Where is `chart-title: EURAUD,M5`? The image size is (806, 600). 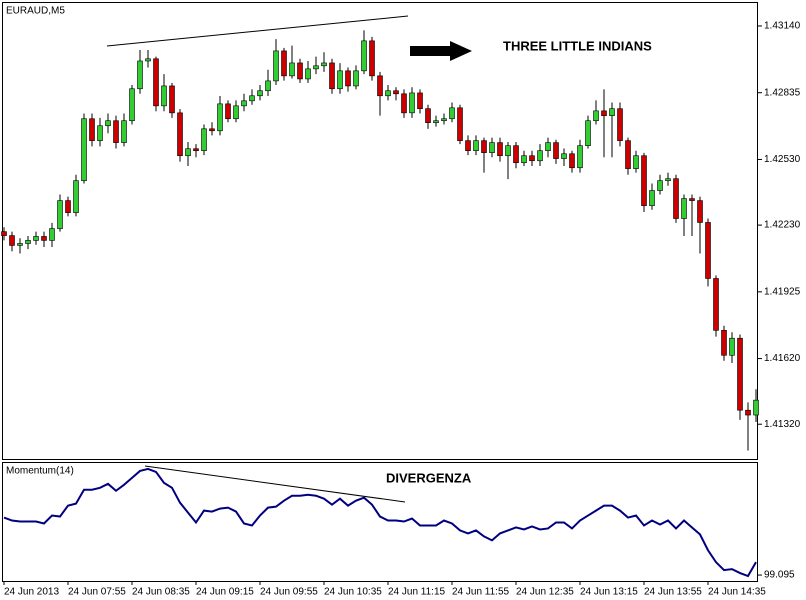
chart-title: EURAUD,M5 is located at coordinates (35, 11).